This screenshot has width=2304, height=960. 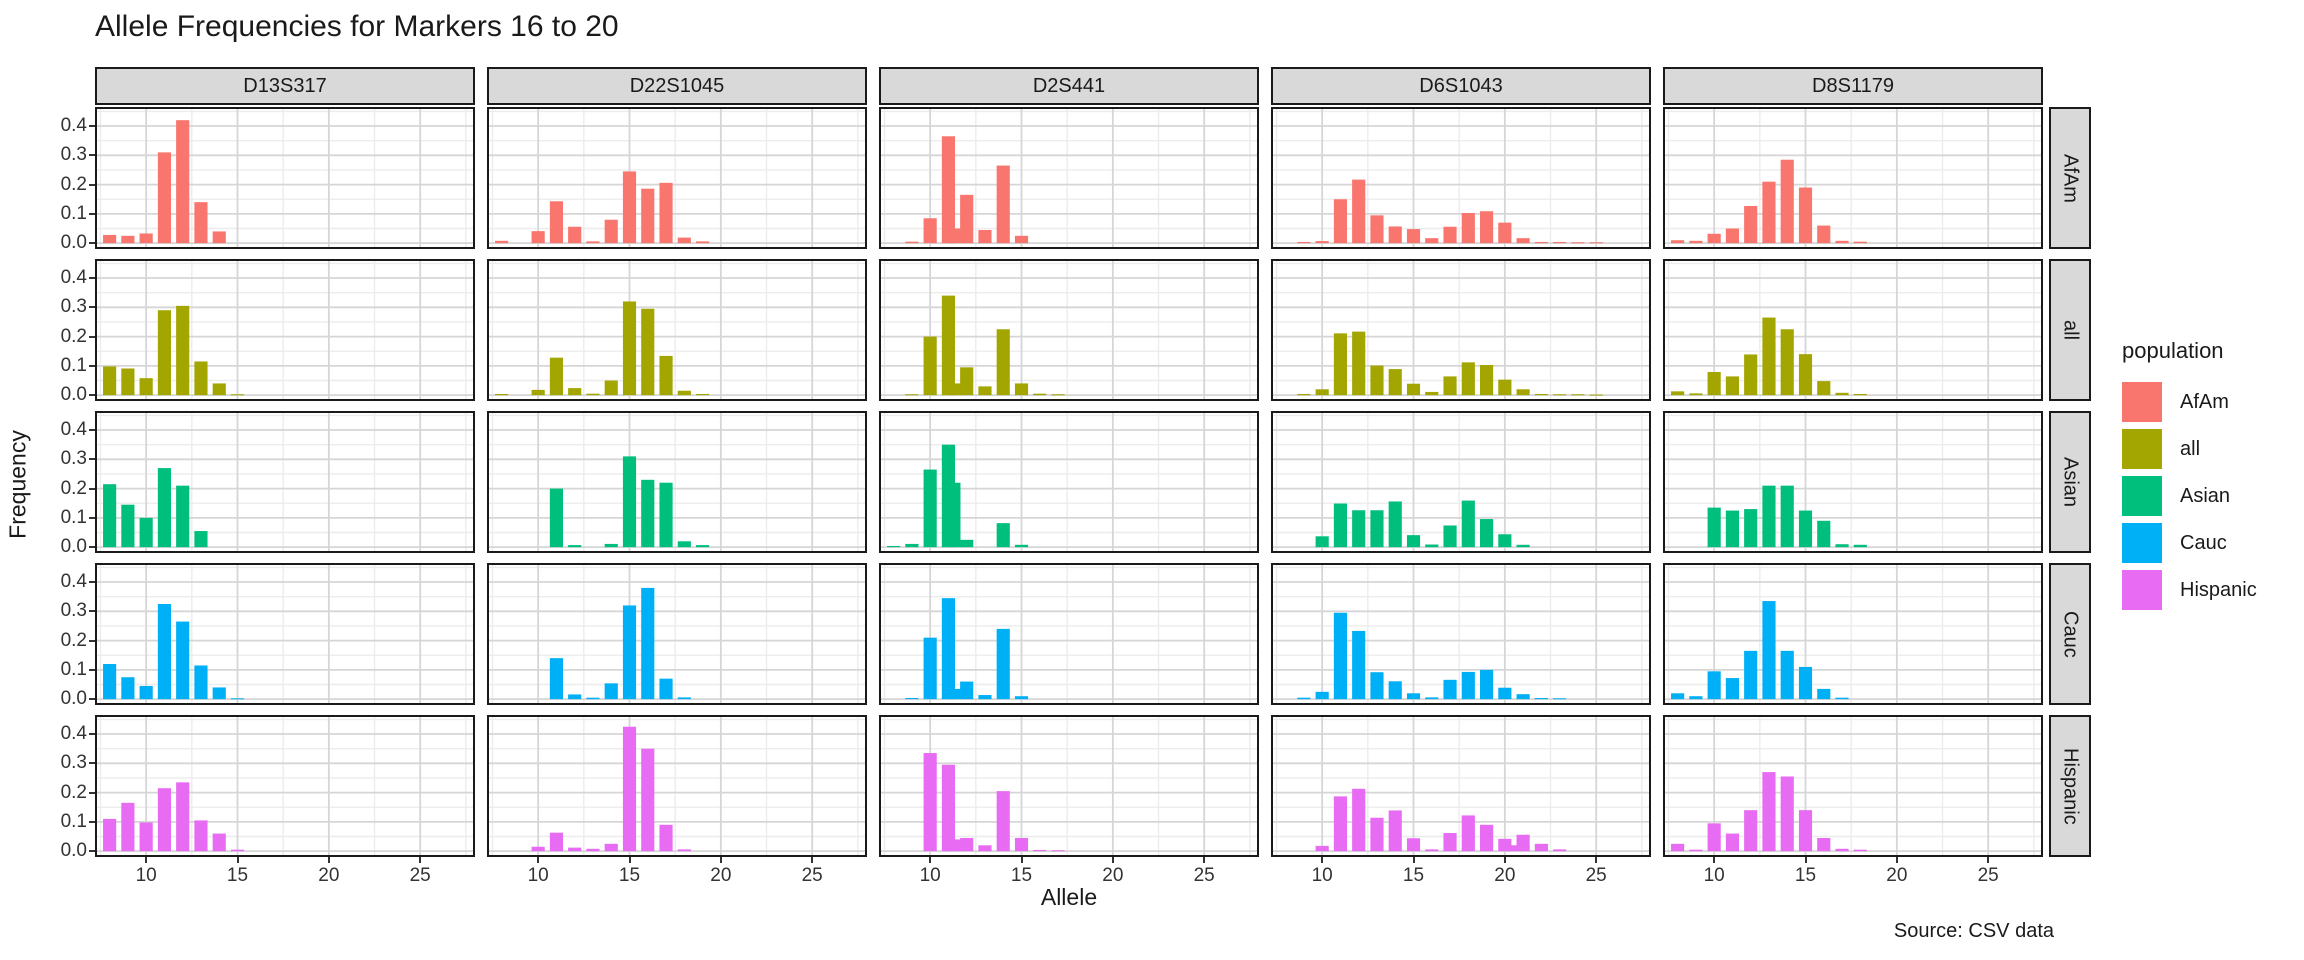 I want to click on facet-row-strip-label: all, so click(x=2070, y=329).